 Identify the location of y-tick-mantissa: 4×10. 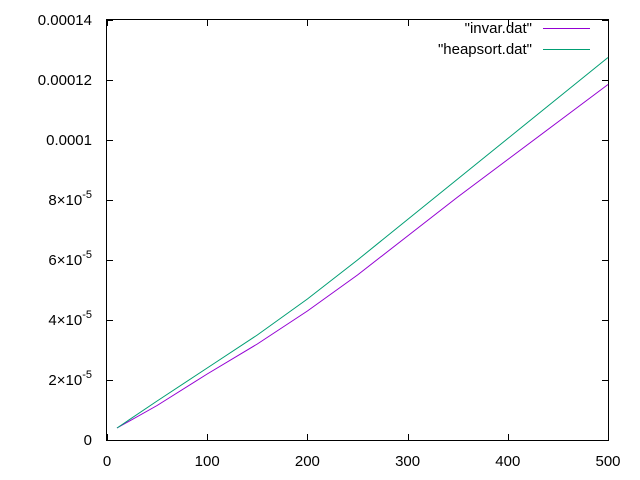
(65, 320).